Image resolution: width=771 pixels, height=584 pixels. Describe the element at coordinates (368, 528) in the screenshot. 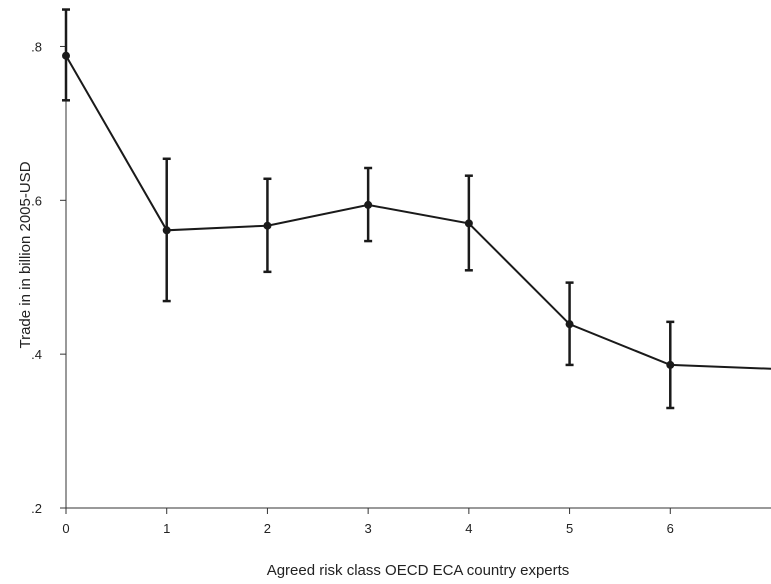

I see `x-tick-label: 3` at that location.